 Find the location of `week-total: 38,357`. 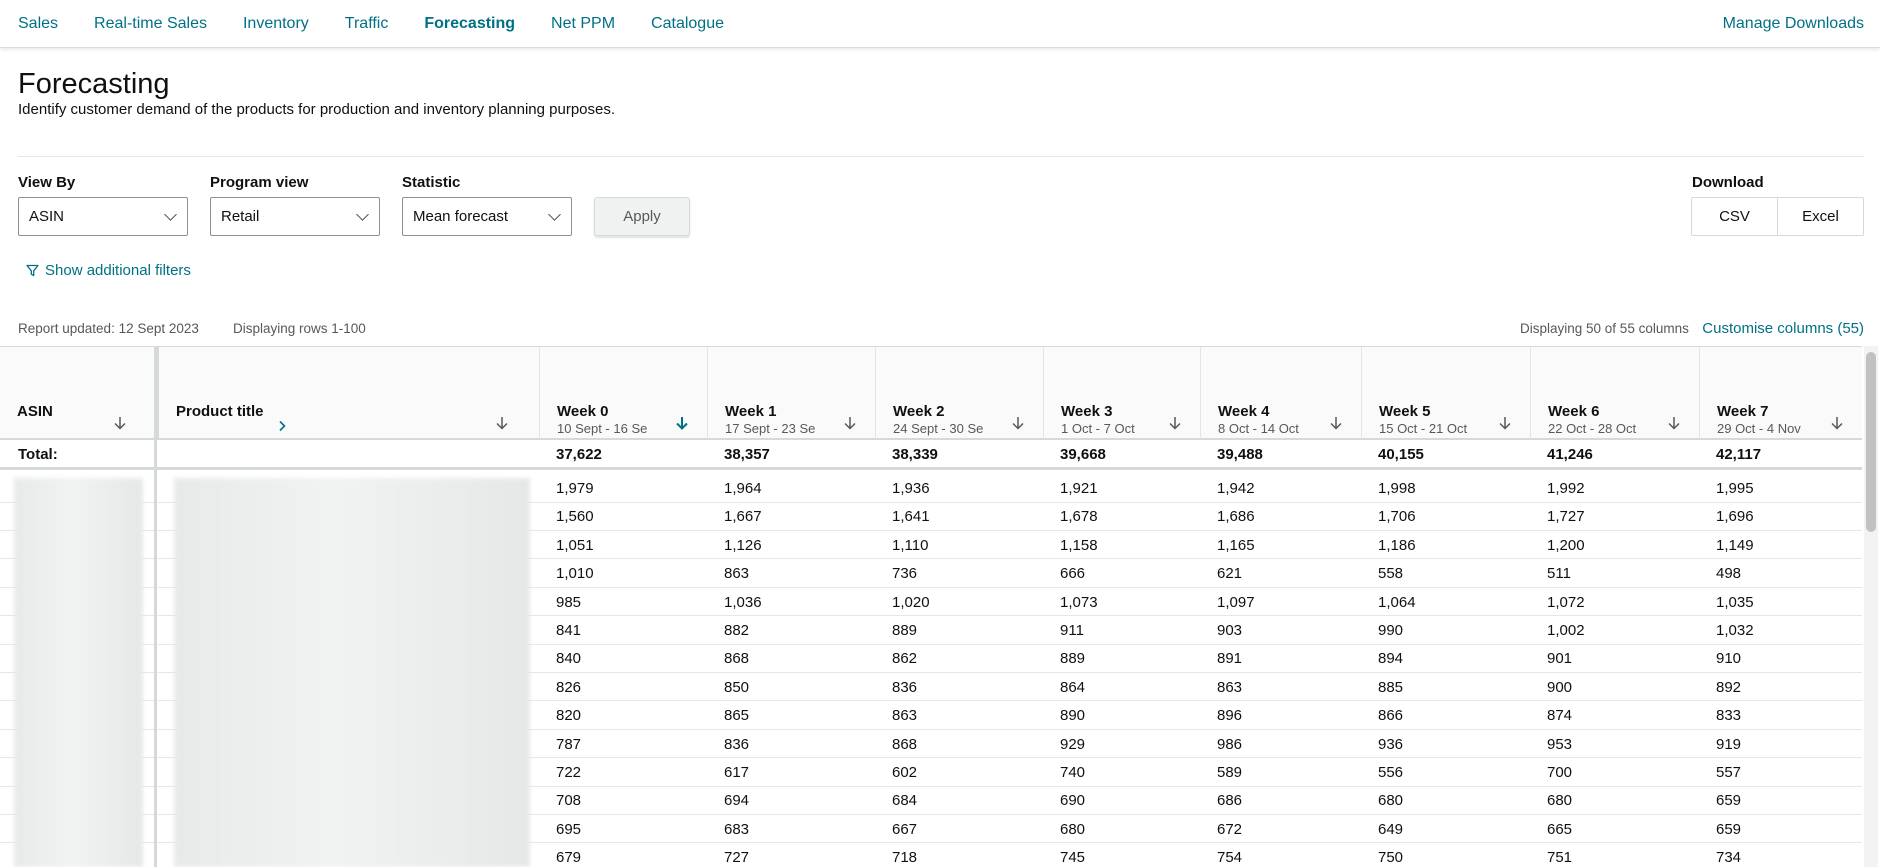

week-total: 38,357 is located at coordinates (747, 454).